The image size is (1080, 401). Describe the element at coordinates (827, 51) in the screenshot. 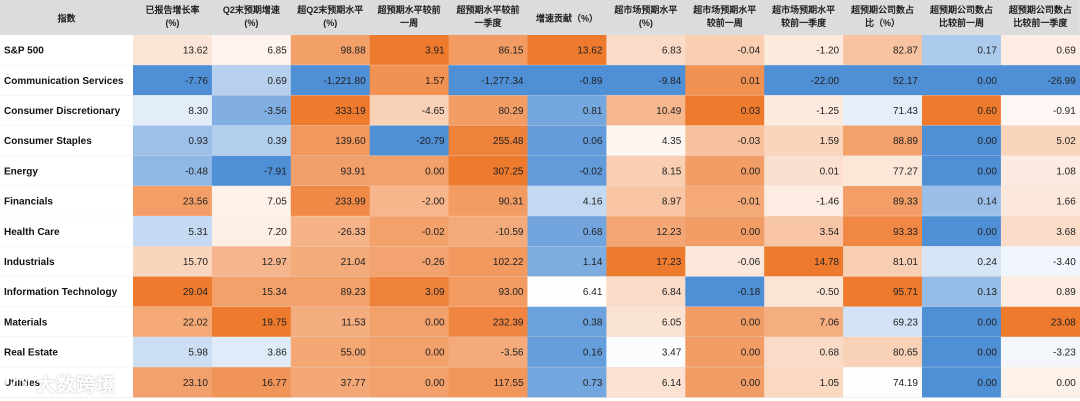

I see `cell-value: -1.20` at that location.